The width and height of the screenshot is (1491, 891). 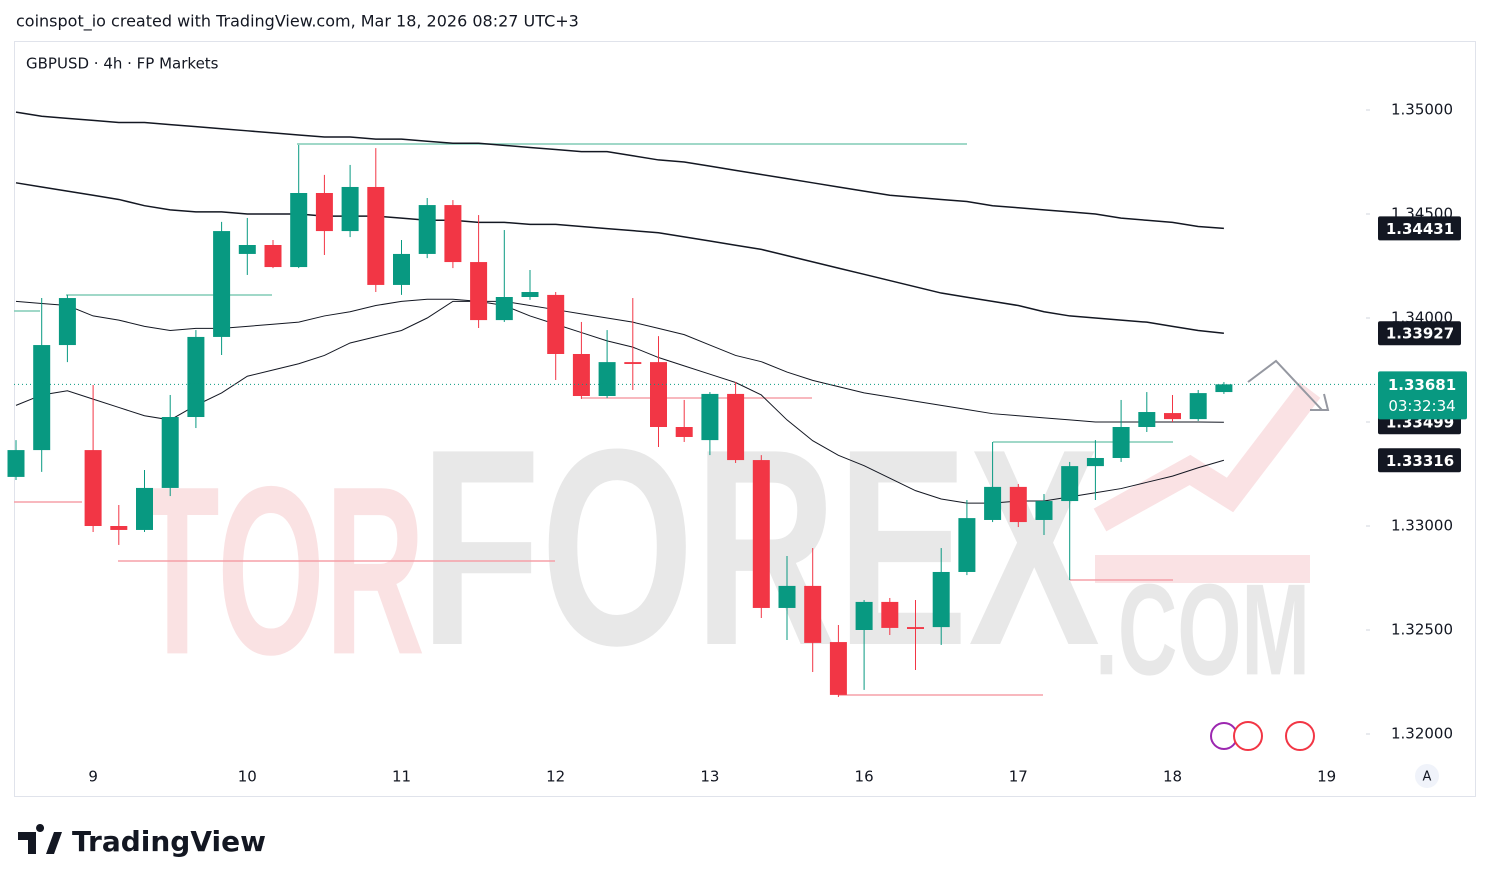 I want to click on x-tick-label: 16, so click(x=864, y=777).